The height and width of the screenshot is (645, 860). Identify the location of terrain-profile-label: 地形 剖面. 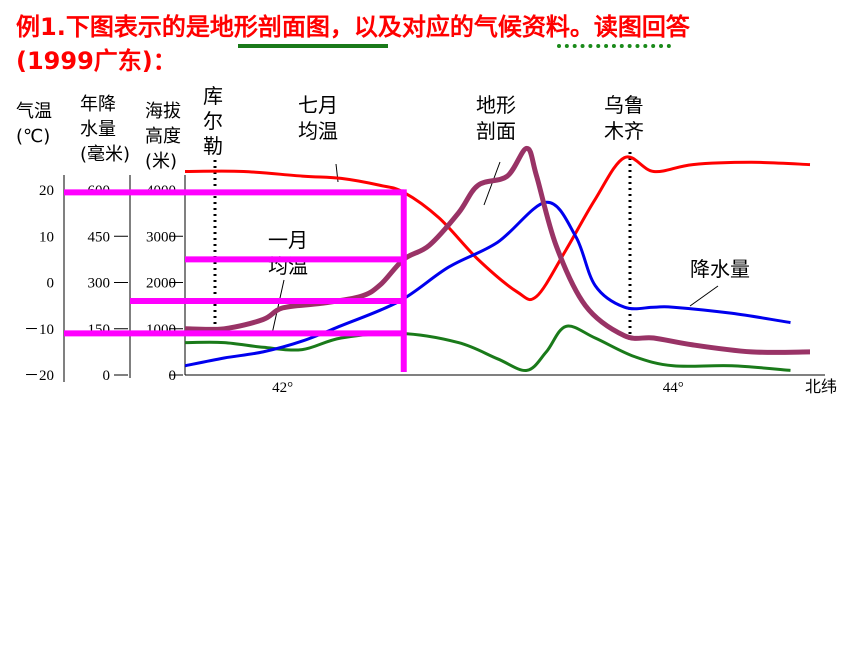
(496, 118).